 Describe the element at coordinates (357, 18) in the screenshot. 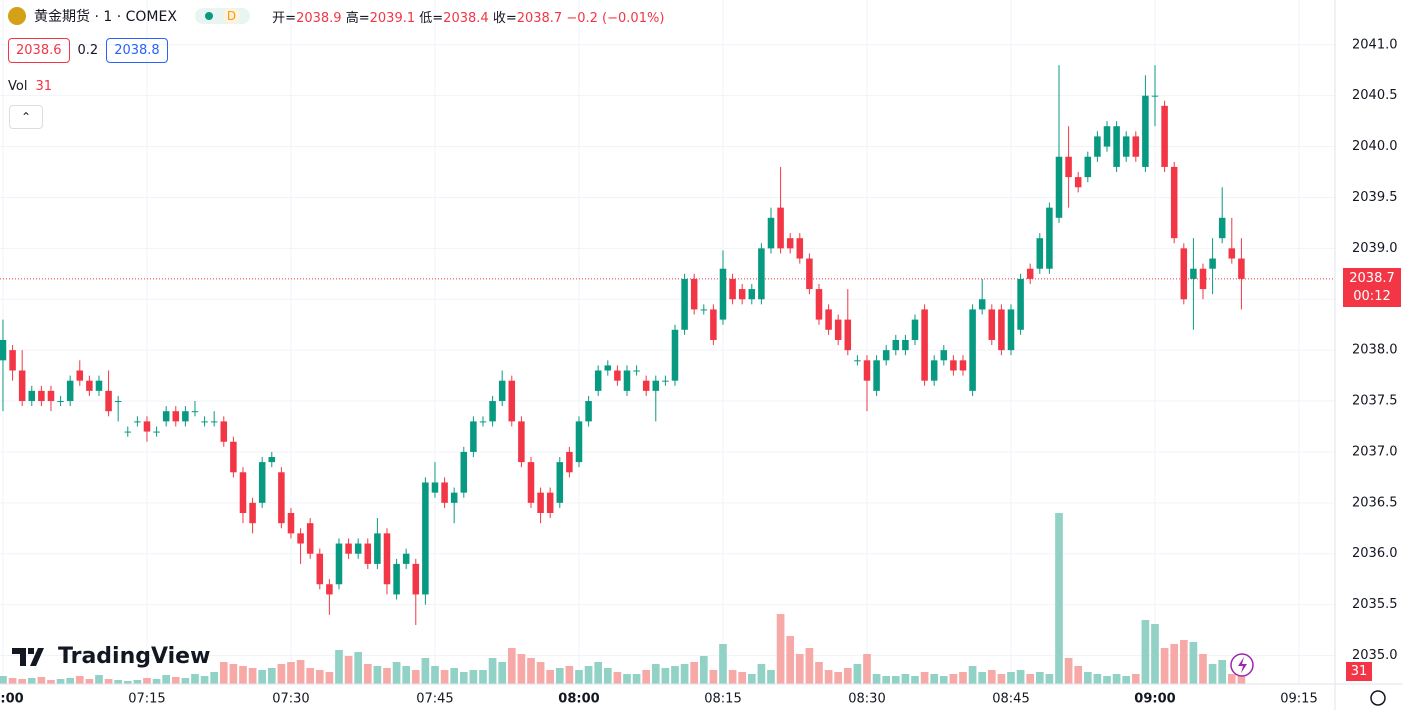

I see `ohlc-label: 高=` at that location.